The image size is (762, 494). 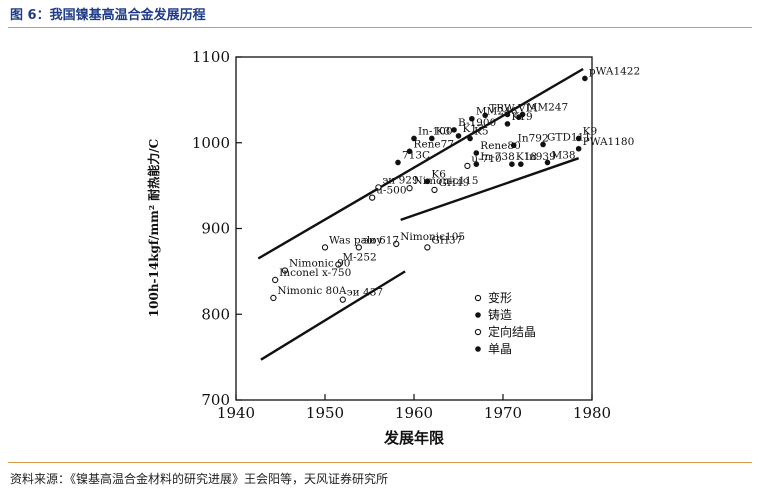 What do you see at coordinates (199, 479) in the screenshot?
I see `source-note: 资料来源：《镍基高温合金材料的研究进展》王会阳等，天风证券研究所` at bounding box center [199, 479].